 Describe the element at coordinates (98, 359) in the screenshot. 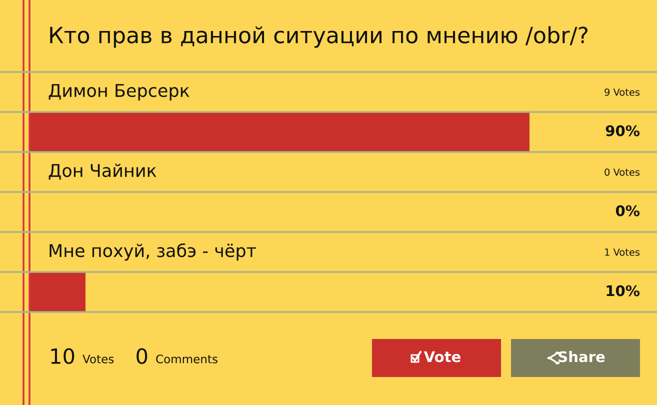

I see `text: Votes` at that location.